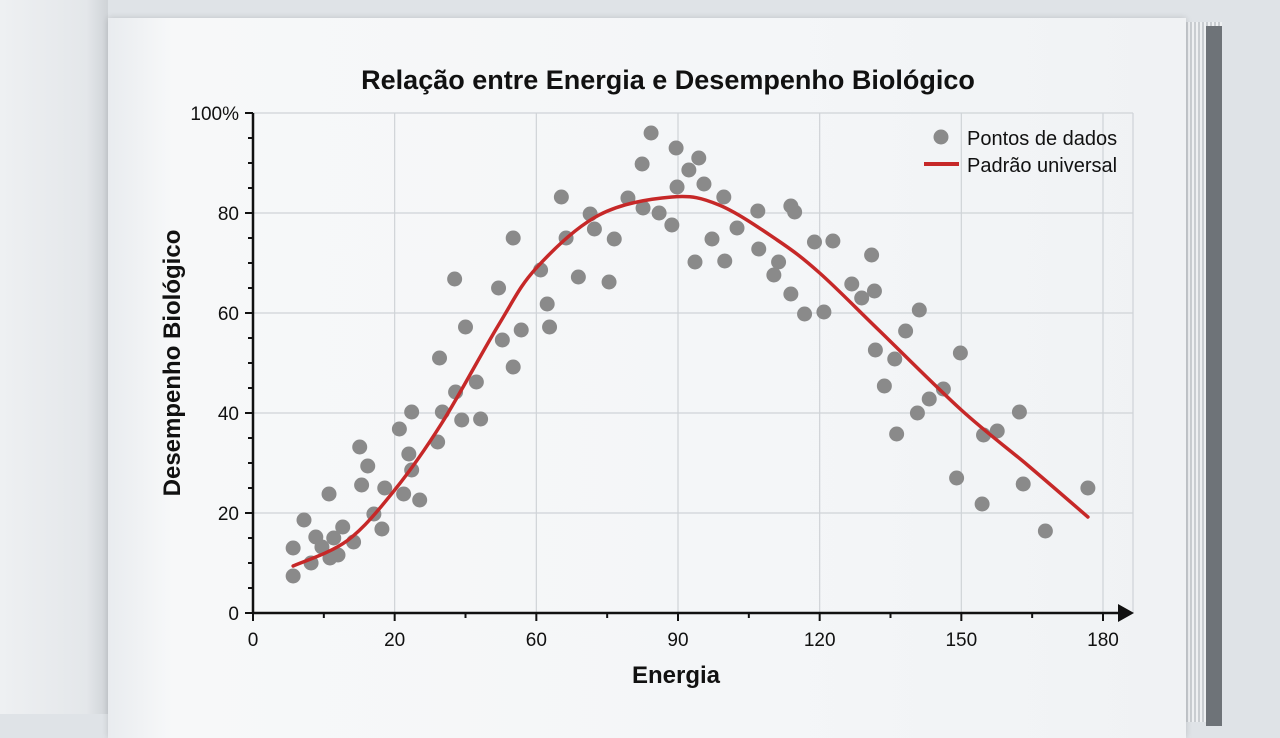 The width and height of the screenshot is (1280, 738). I want to click on legend: Pontos de dados Padrão universal, so click(1020, 152).